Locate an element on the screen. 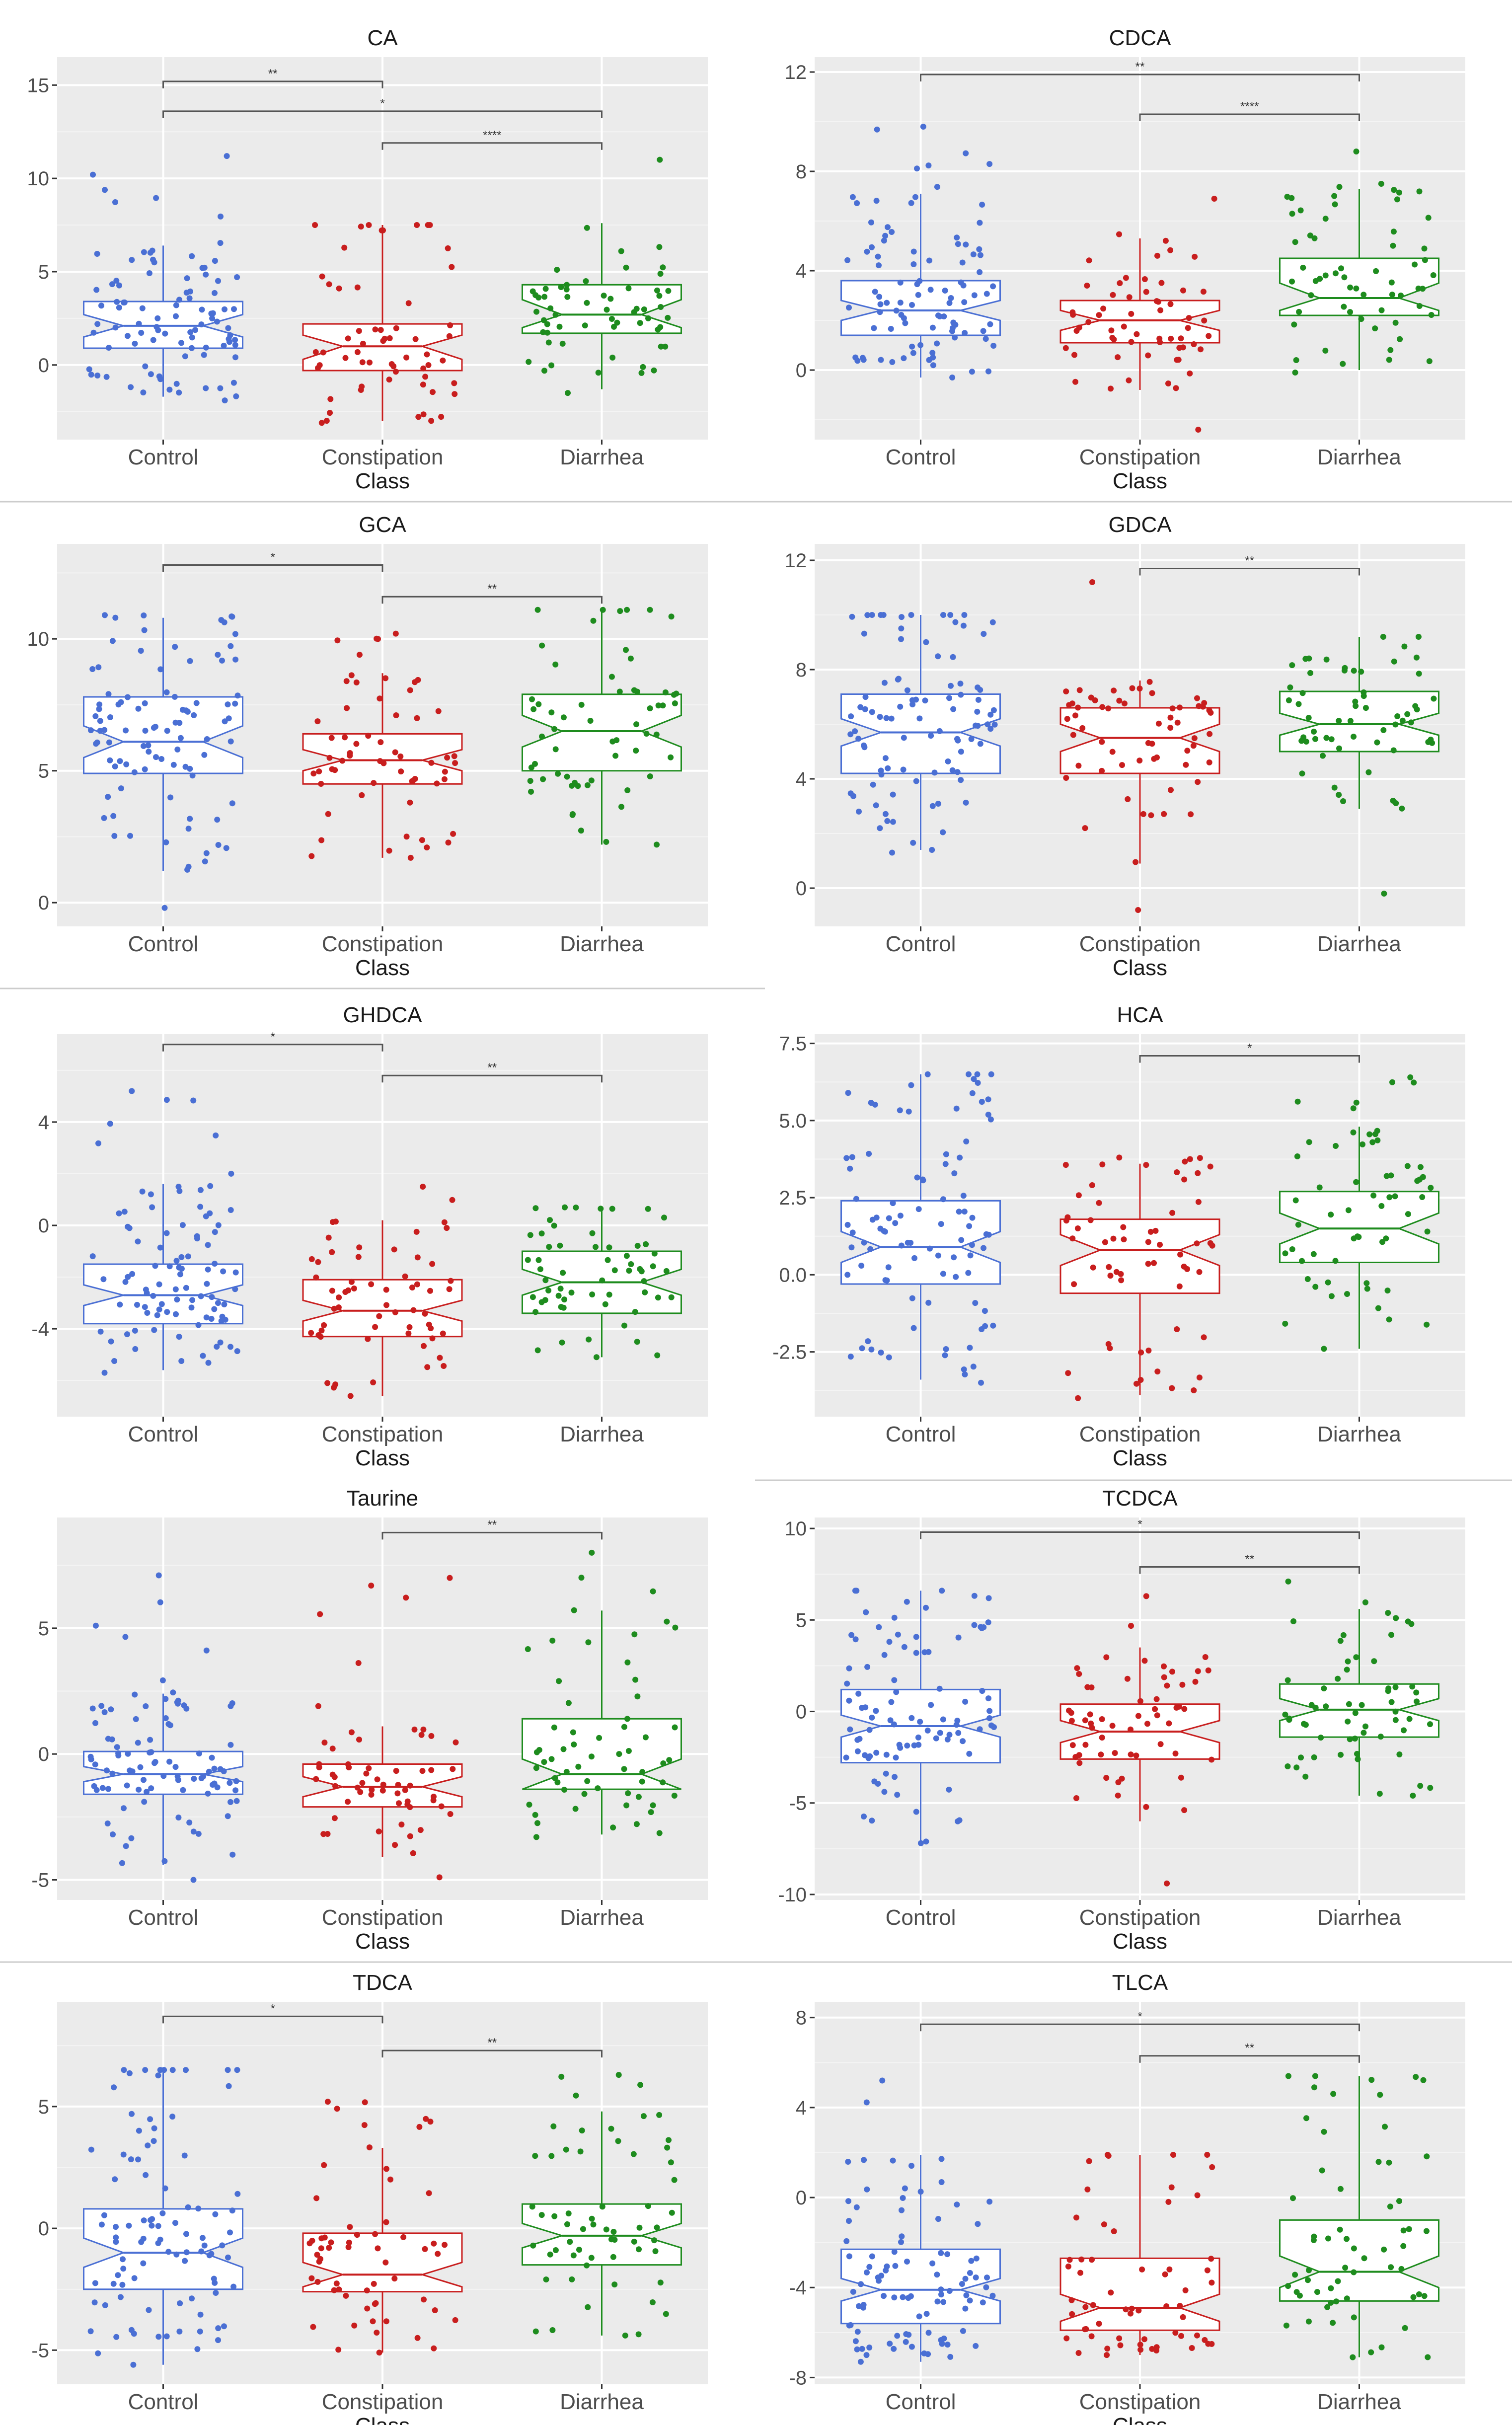 This screenshot has height=2425, width=1512. significance-bracket: ** is located at coordinates (492, 593).